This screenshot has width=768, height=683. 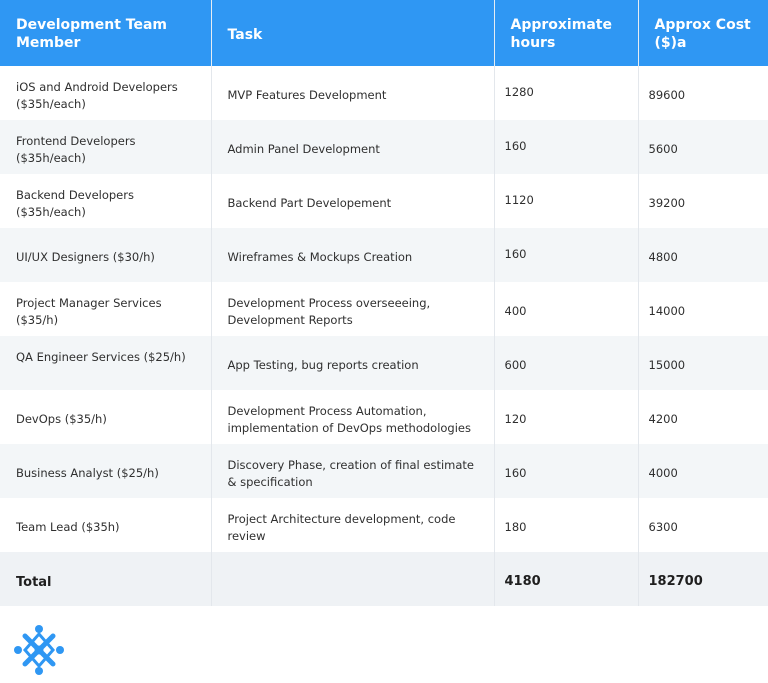 What do you see at coordinates (106, 93) in the screenshot?
I see `member-cell: iOS and Android Developers ($35h/each)` at bounding box center [106, 93].